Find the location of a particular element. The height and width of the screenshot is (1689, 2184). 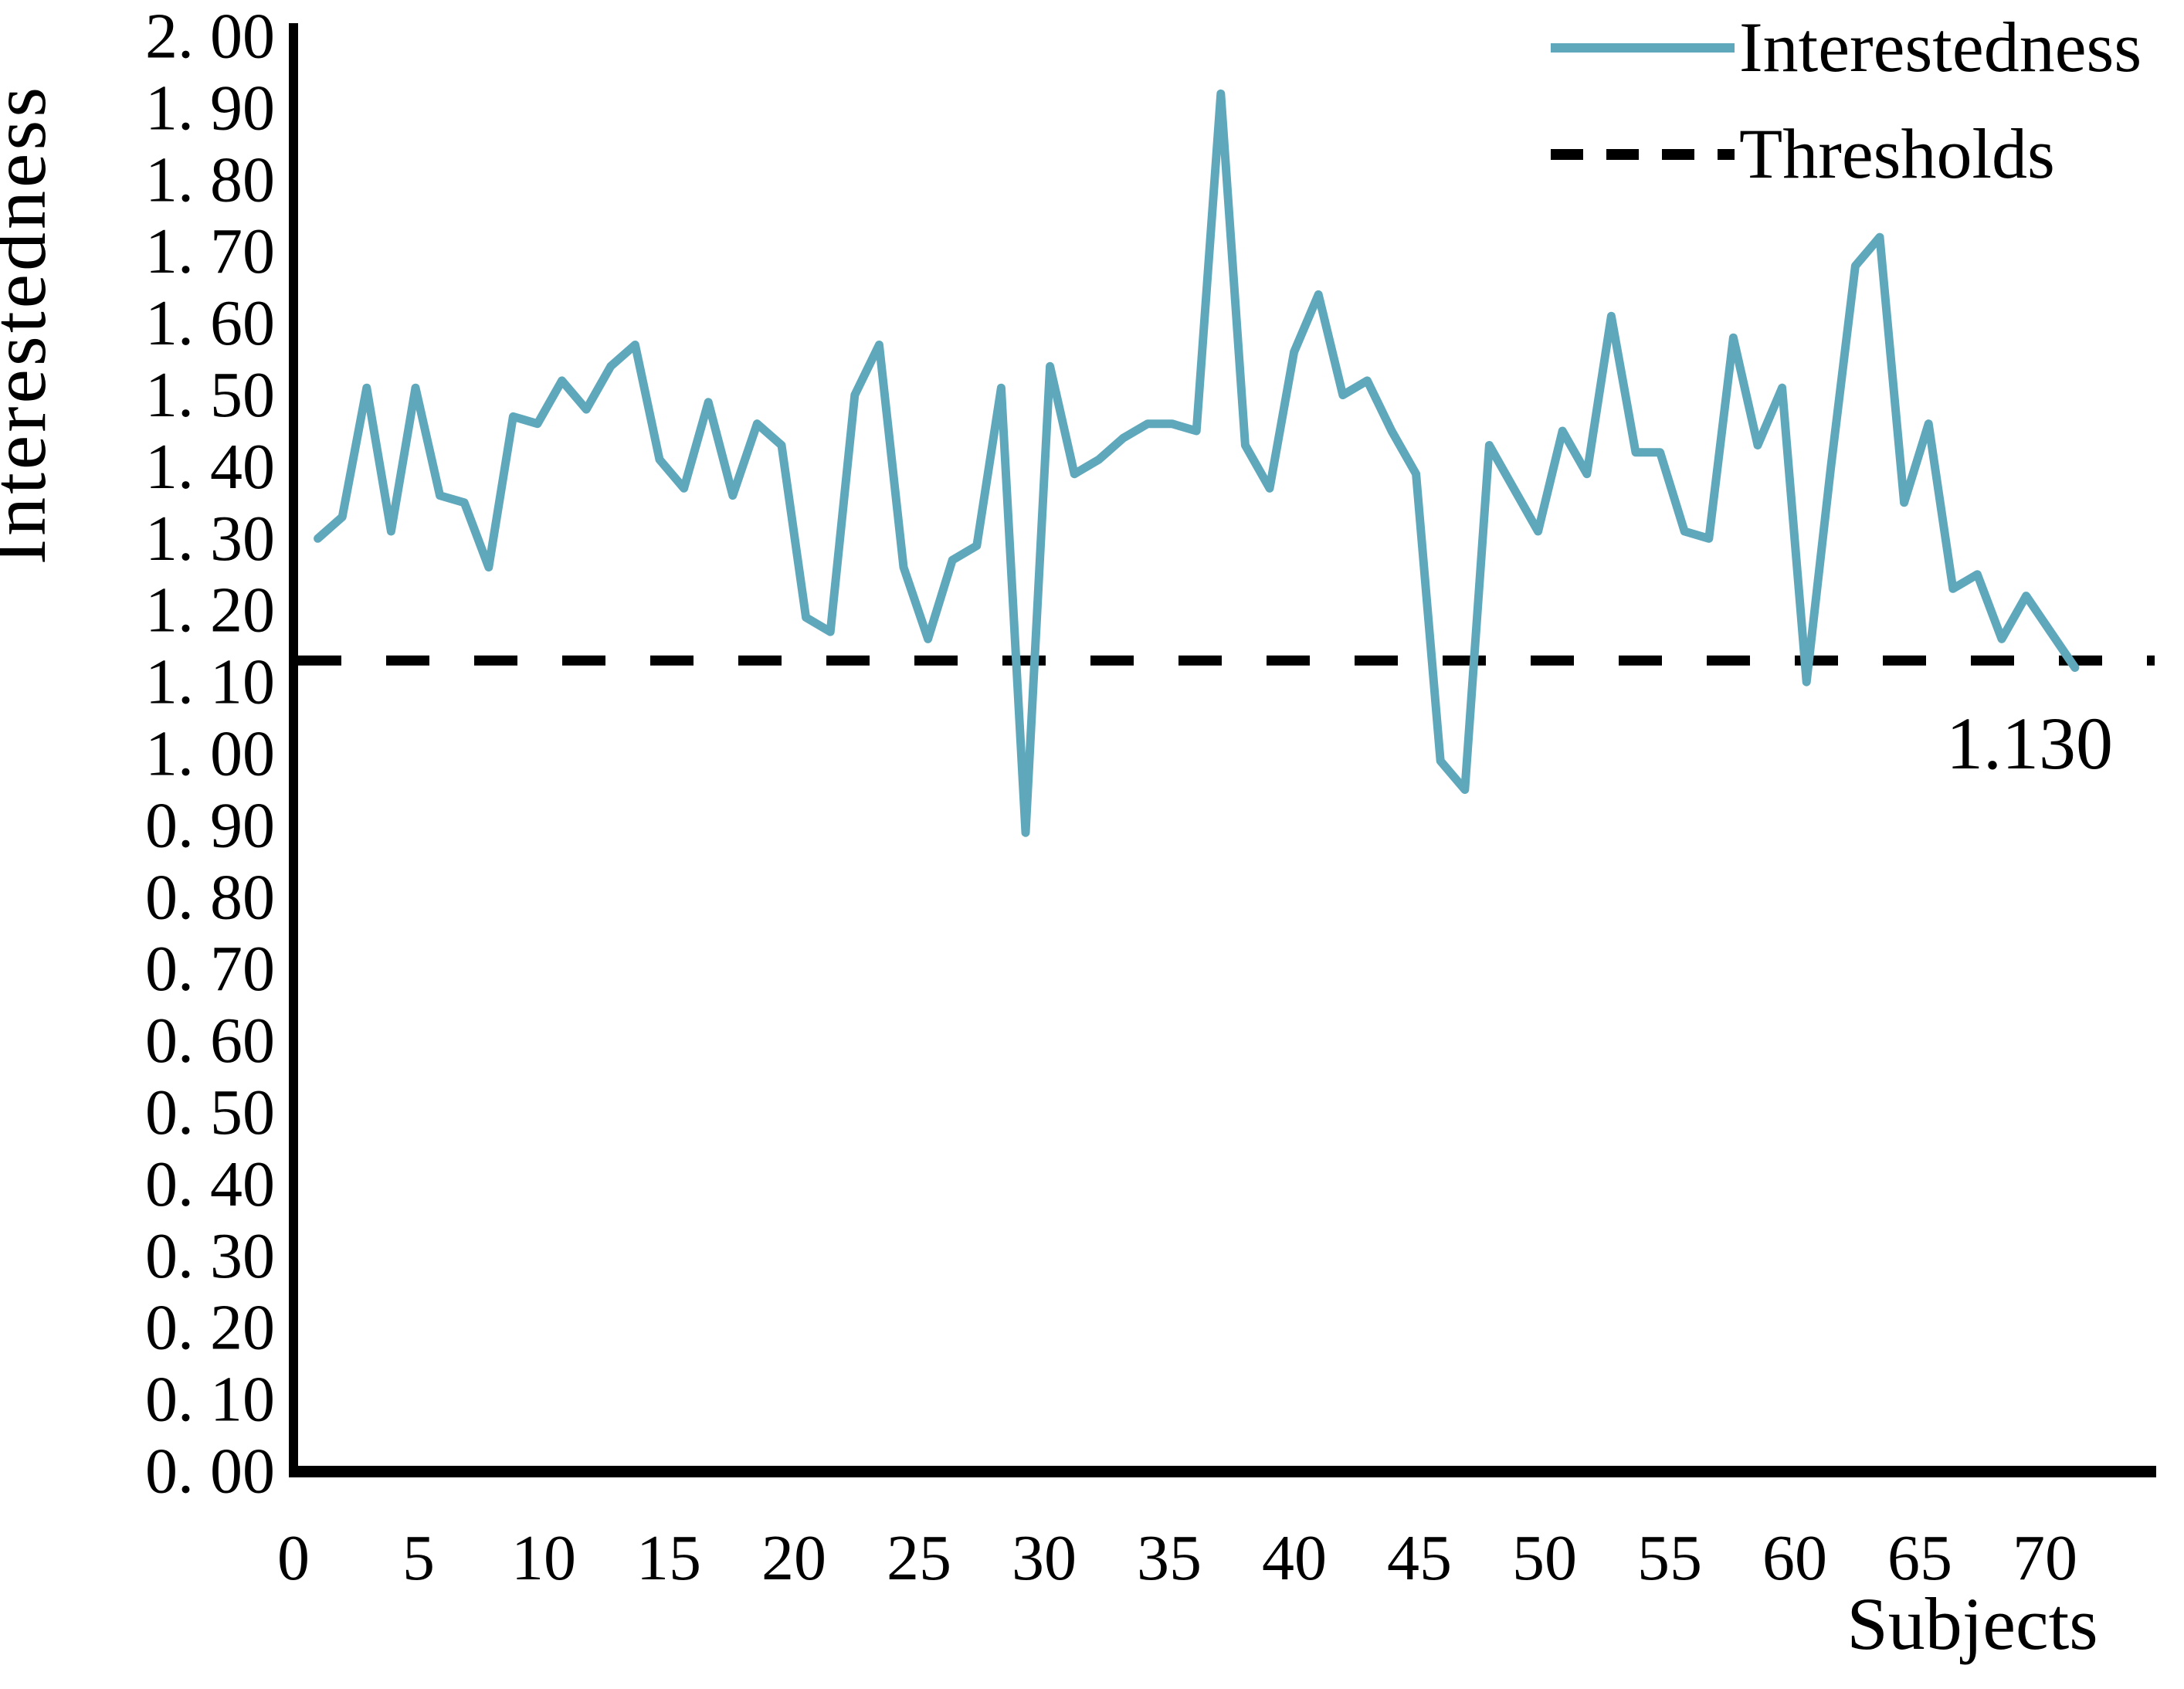

y-tick-label: 0. 90 is located at coordinates (210, 825).